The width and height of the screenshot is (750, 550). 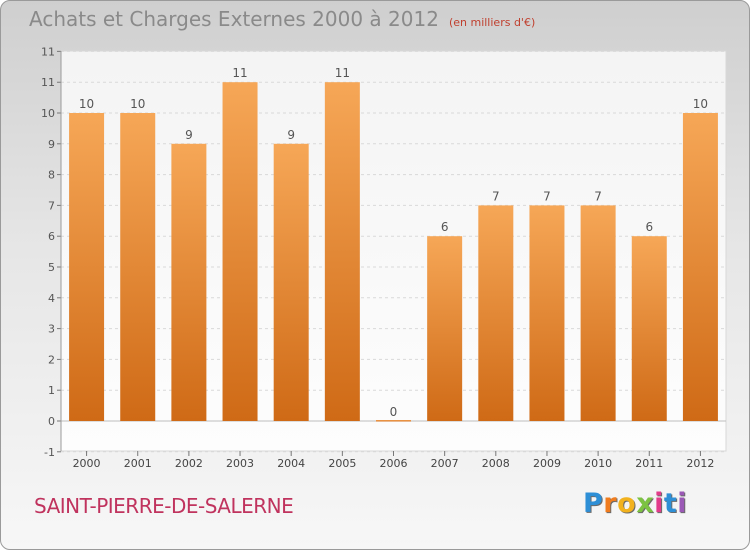 I want to click on bar-2001, so click(x=138, y=267).